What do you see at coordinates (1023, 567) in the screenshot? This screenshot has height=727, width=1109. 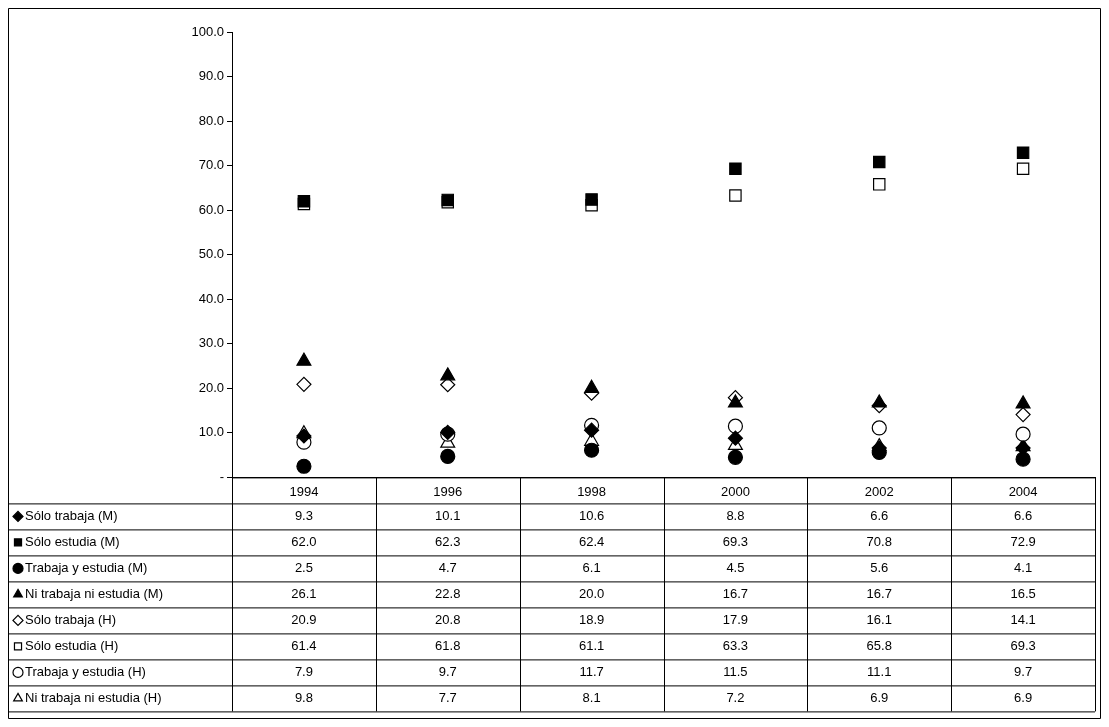 I see `data-label: 4.1` at bounding box center [1023, 567].